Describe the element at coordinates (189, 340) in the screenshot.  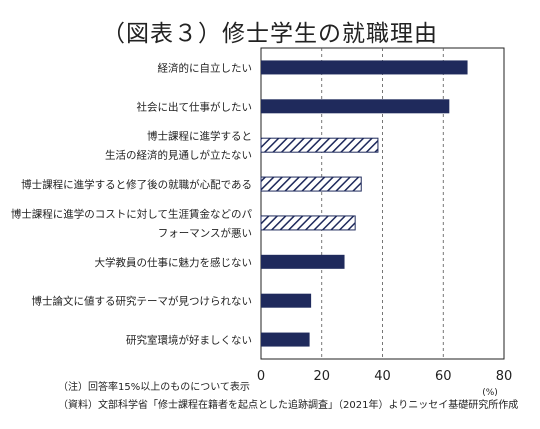
I see `category-label: 研究室環境が好ましくない` at that location.